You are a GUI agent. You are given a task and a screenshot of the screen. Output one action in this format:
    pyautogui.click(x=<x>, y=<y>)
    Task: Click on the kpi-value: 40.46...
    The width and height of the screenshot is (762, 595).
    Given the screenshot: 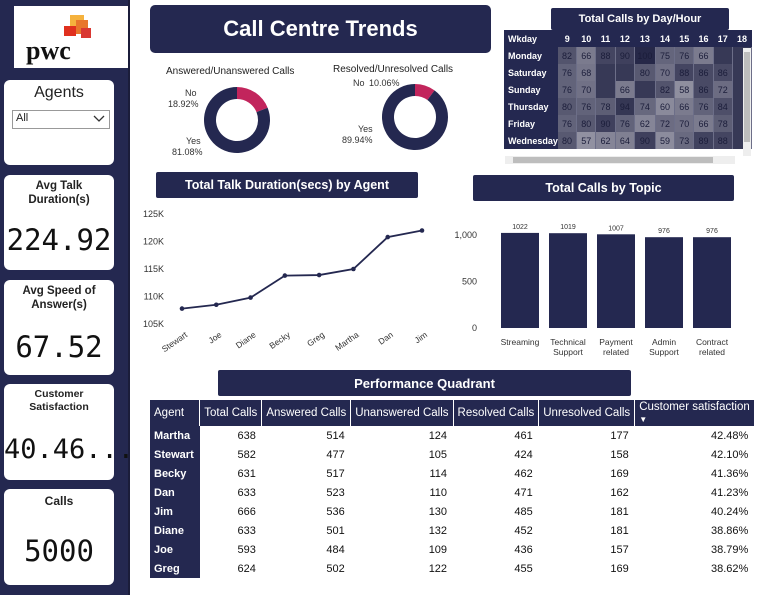 What is the action you would take?
    pyautogui.click(x=69, y=449)
    